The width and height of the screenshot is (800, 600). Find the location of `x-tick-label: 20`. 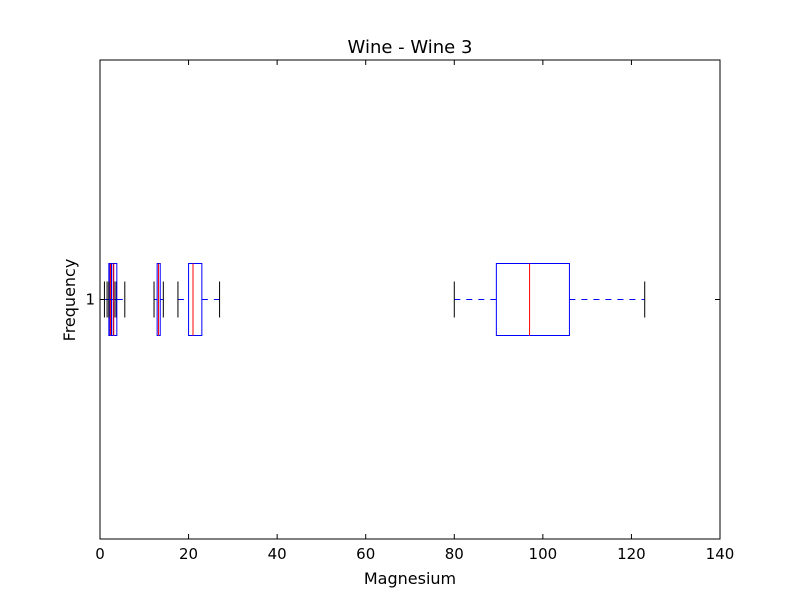

x-tick-label: 20 is located at coordinates (188, 554).